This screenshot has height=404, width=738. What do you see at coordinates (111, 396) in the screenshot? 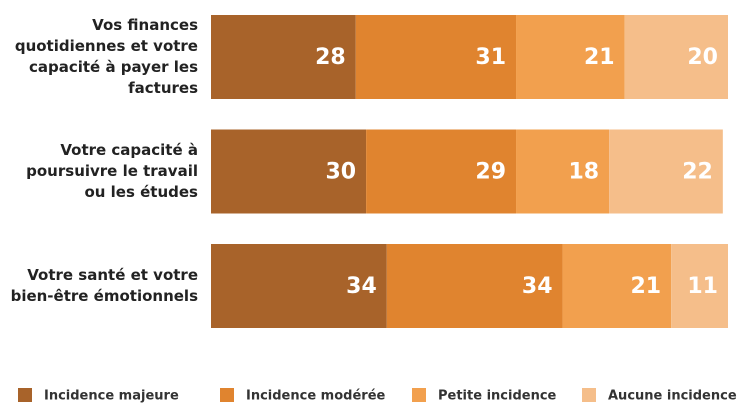
I see `legend-label: Incidence majeure` at bounding box center [111, 396].